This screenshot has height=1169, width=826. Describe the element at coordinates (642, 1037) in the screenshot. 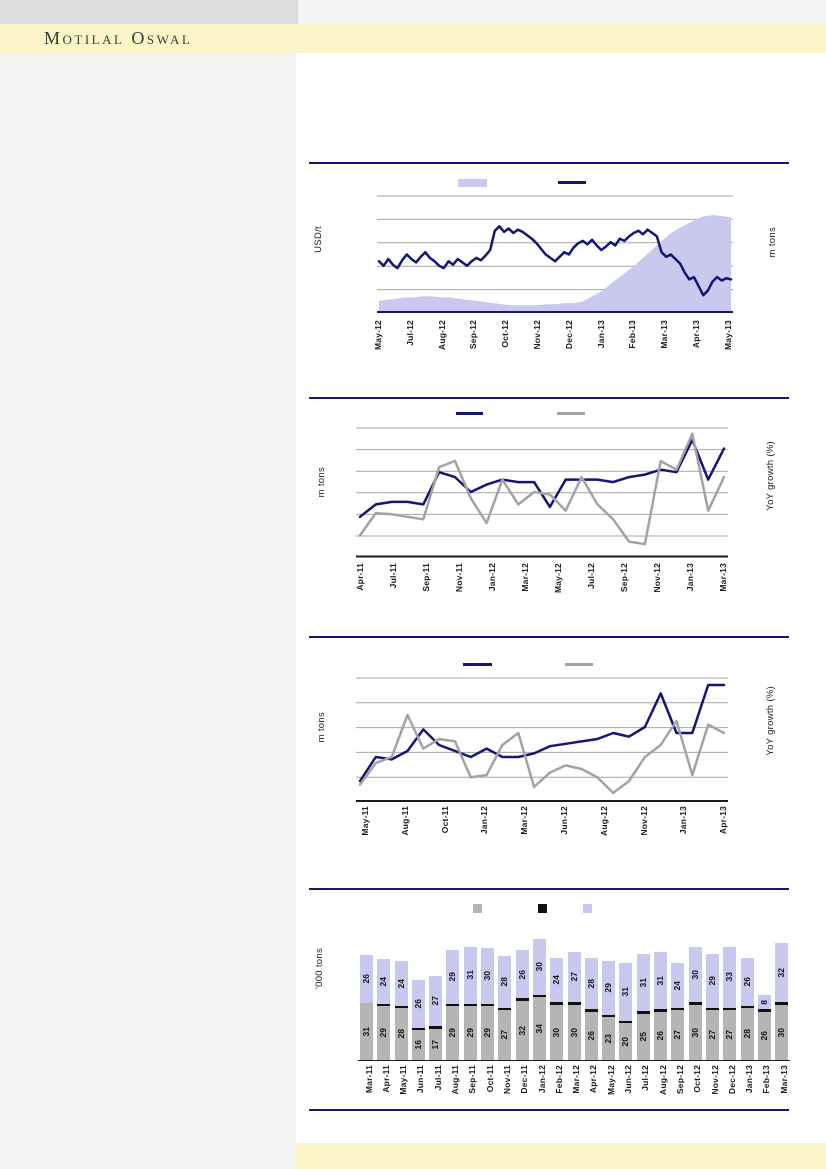

I see `bar-value-label: 25` at that location.